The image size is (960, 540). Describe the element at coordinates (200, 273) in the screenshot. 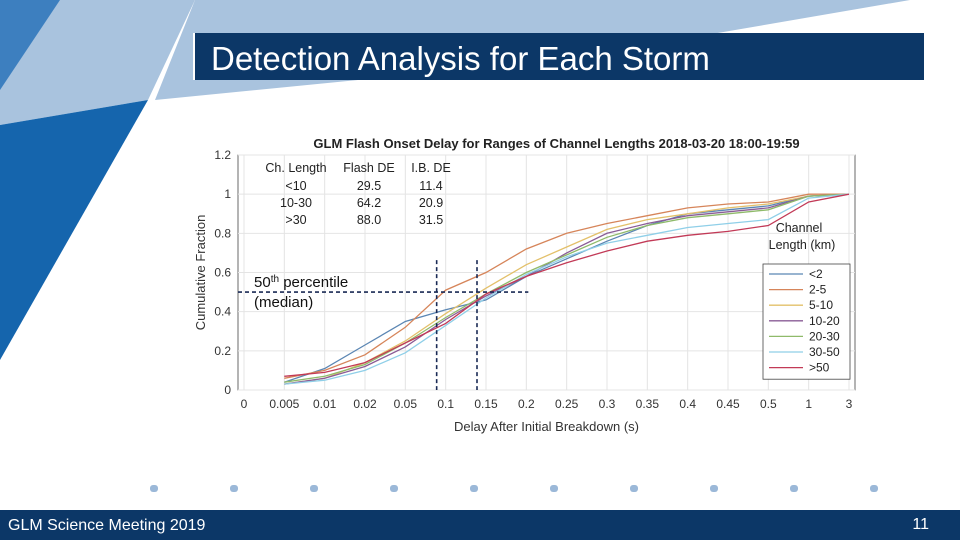

I see `y-axis-label: Cumulative Fraction` at that location.